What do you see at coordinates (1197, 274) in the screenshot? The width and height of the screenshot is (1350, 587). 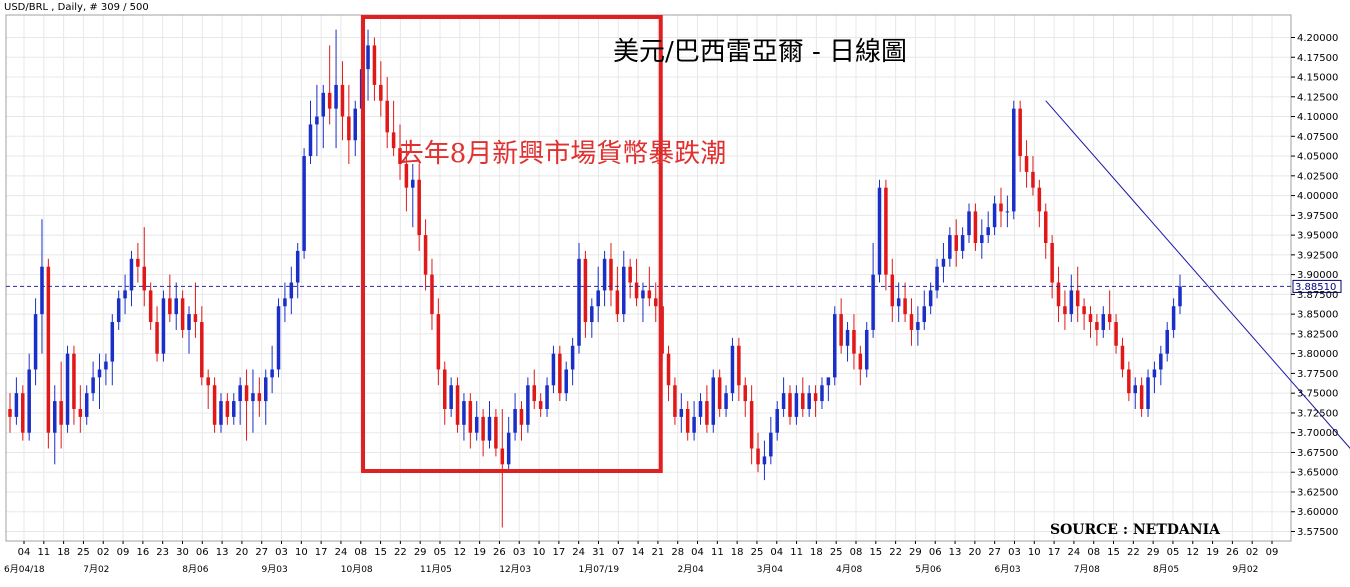 I see `trend-line` at bounding box center [1197, 274].